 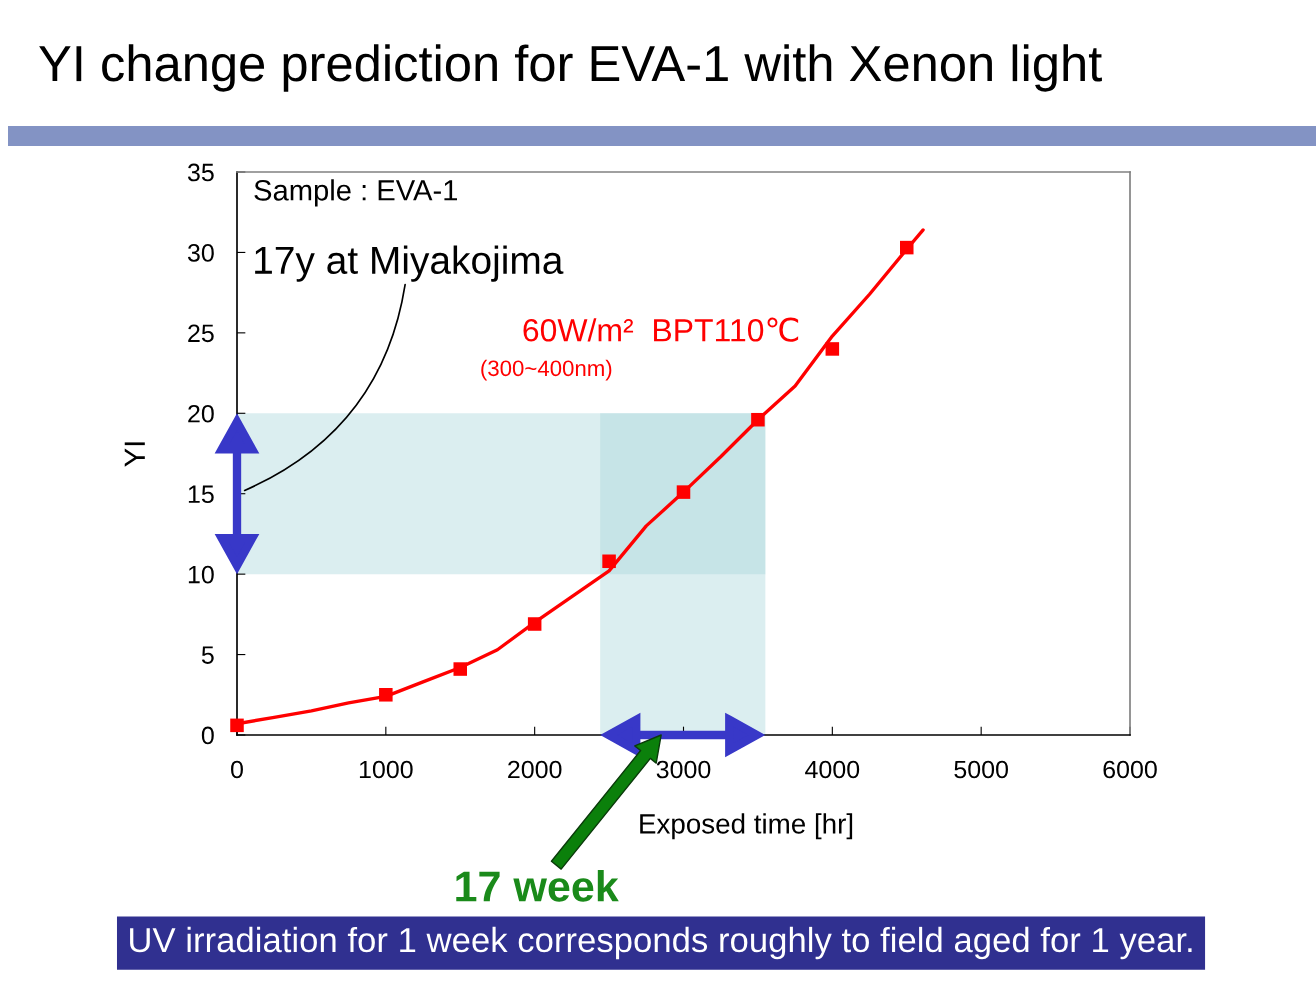 I want to click on y-tick-label: 10, so click(x=201, y=574).